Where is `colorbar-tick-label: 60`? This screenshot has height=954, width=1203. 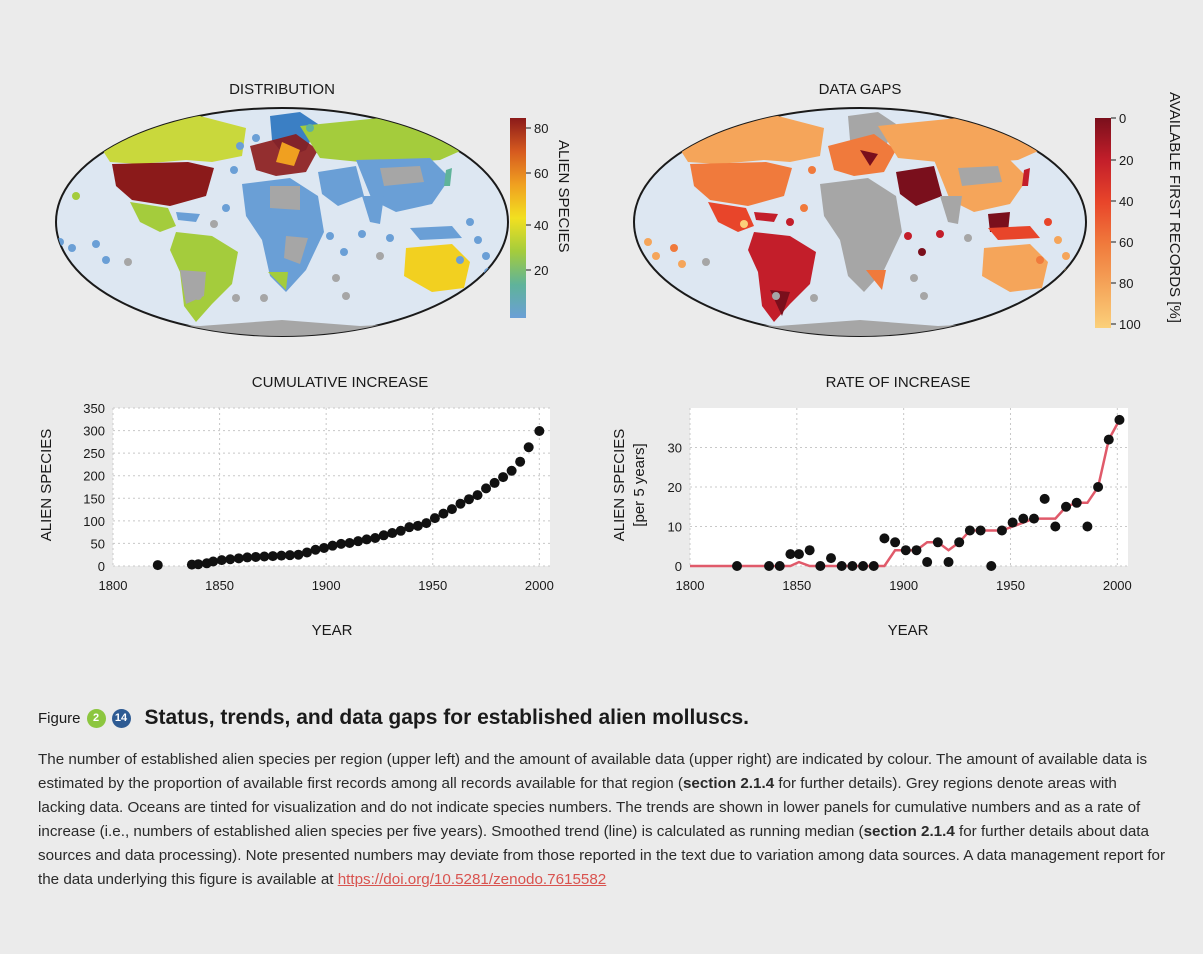 colorbar-tick-label: 60 is located at coordinates (541, 173).